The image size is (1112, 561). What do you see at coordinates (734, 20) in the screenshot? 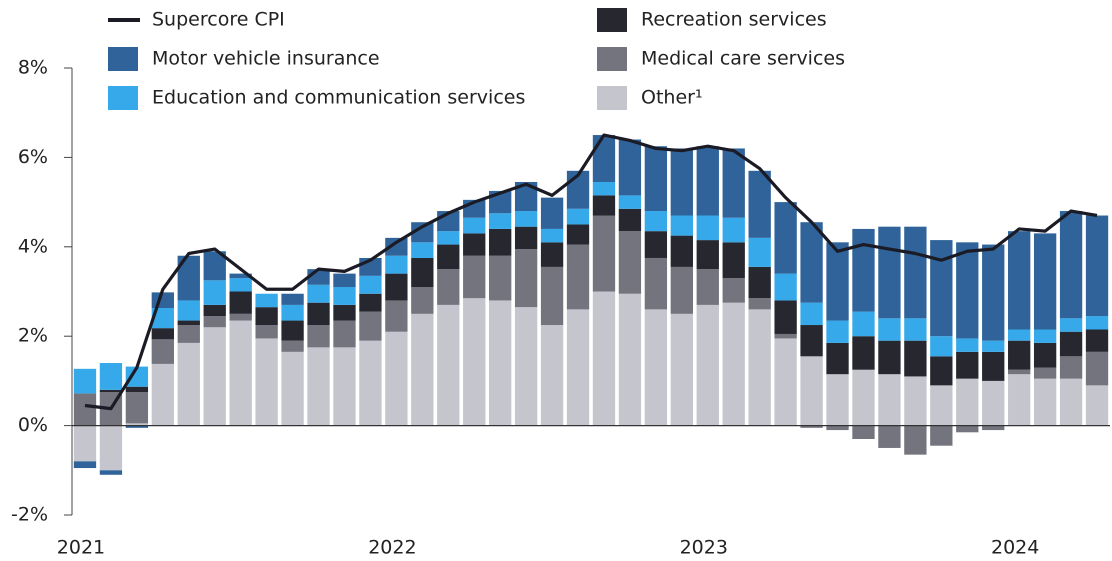
I see `legend-label: Recreation services` at bounding box center [734, 20].